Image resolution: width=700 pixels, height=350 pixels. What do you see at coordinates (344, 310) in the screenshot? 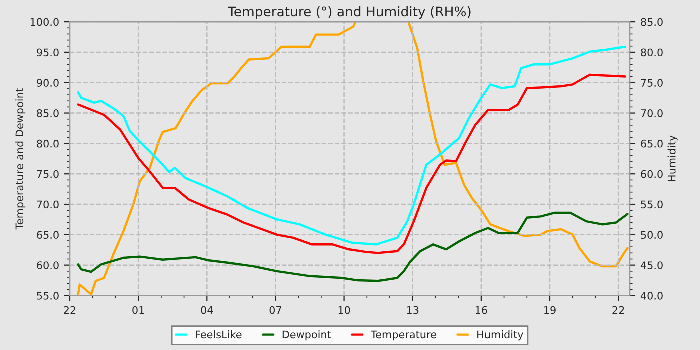
I see `x-tick-label: 10` at bounding box center [344, 310].